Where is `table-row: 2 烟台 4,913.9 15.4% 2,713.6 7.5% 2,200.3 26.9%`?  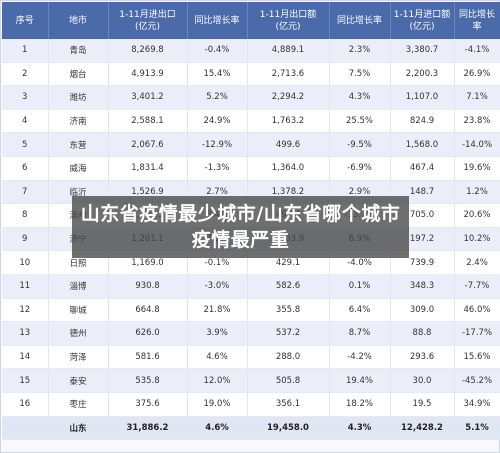
table-row: 2 烟台 4,913.9 15.4% 2,713.6 7.5% 2,200.3 26.9% is located at coordinates (251, 74).